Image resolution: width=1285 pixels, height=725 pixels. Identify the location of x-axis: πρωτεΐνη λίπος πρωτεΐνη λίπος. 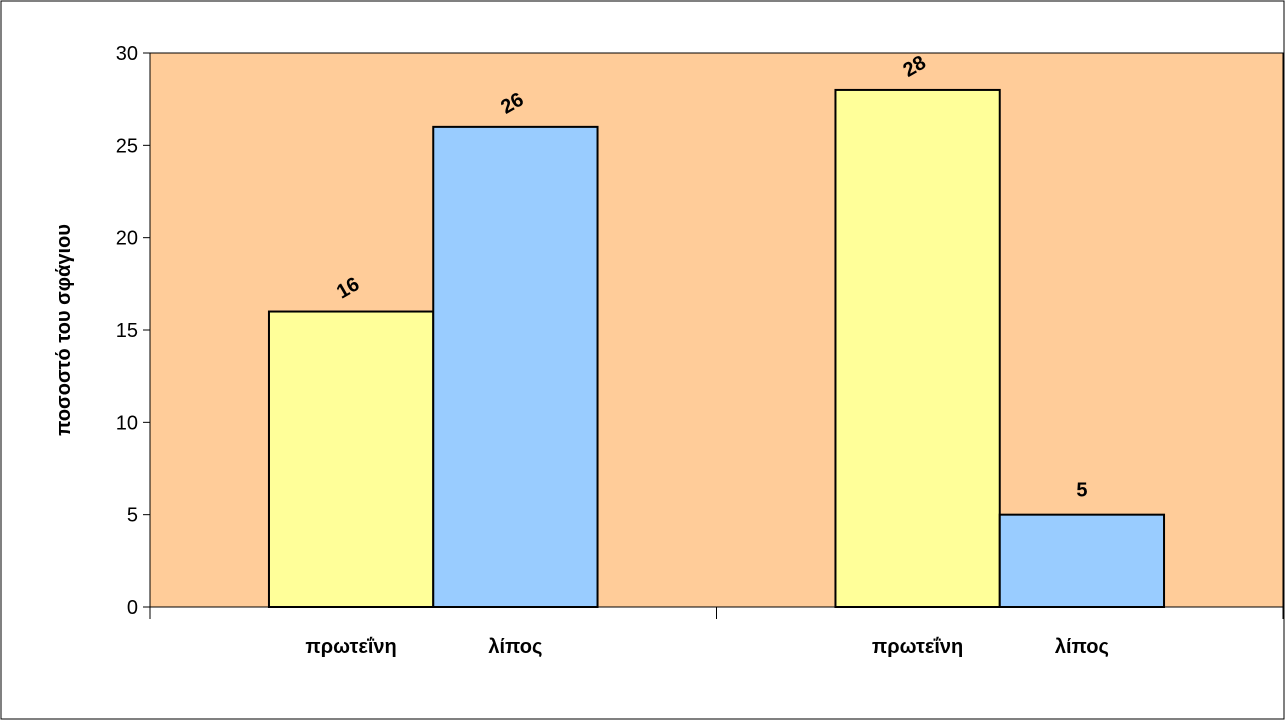
(716, 632).